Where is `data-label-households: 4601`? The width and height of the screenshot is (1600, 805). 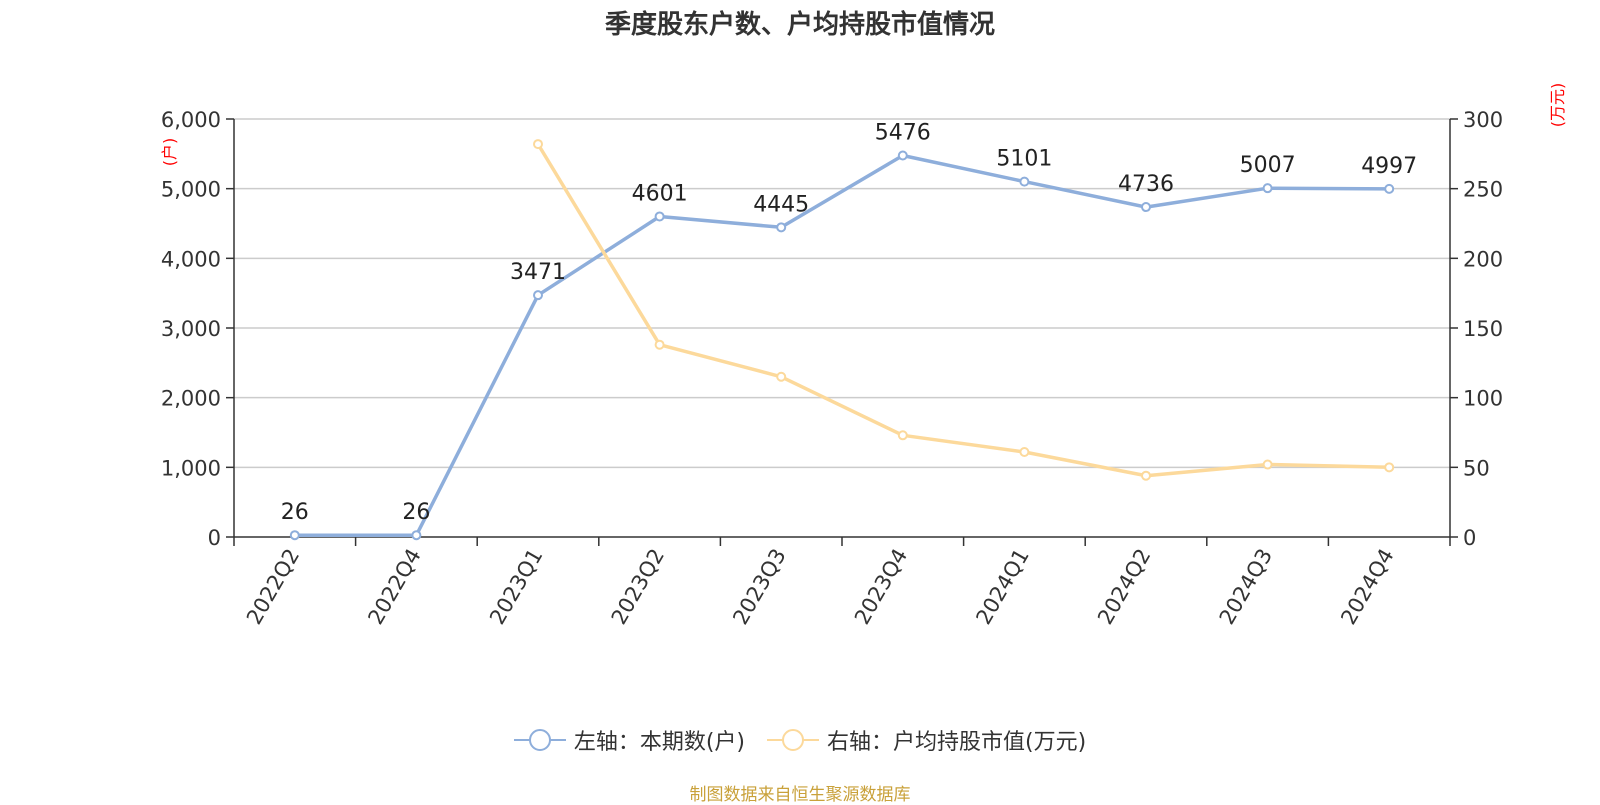 data-label-households: 4601 is located at coordinates (660, 193).